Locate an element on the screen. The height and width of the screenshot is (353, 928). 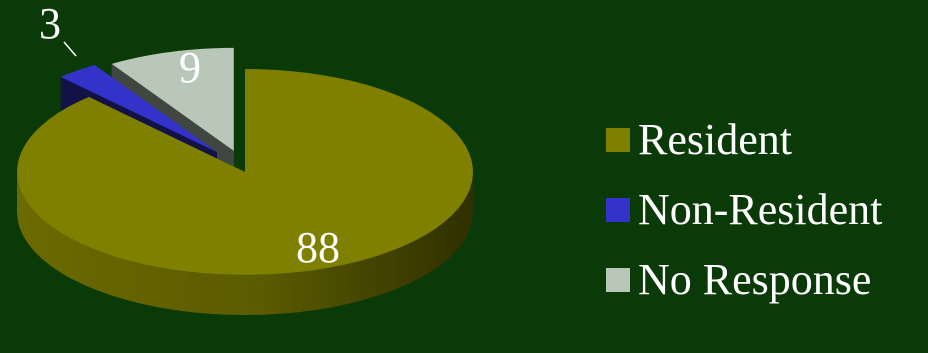
legend-swatch-resident is located at coordinates (618, 140).